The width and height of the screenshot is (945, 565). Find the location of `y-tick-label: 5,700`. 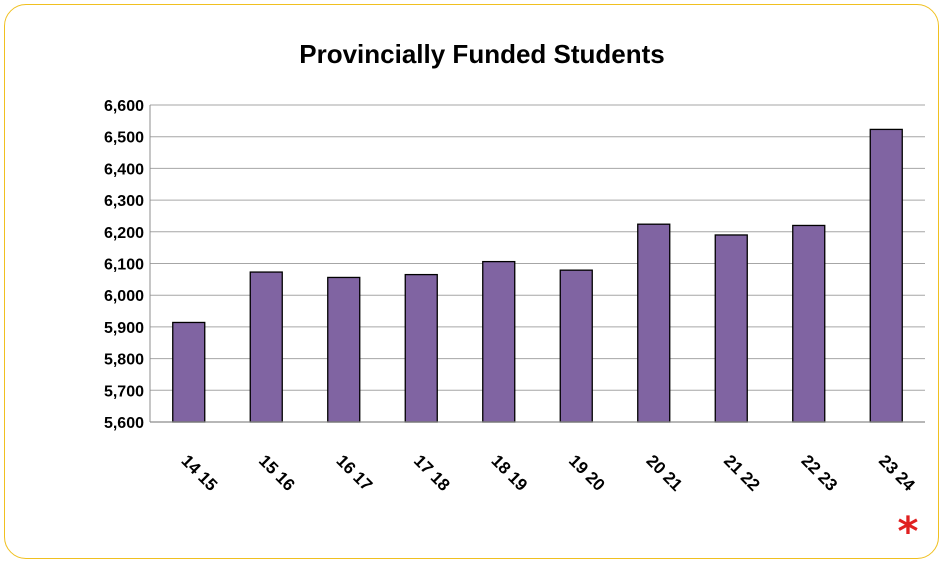

y-tick-label: 5,700 is located at coordinates (124, 391).